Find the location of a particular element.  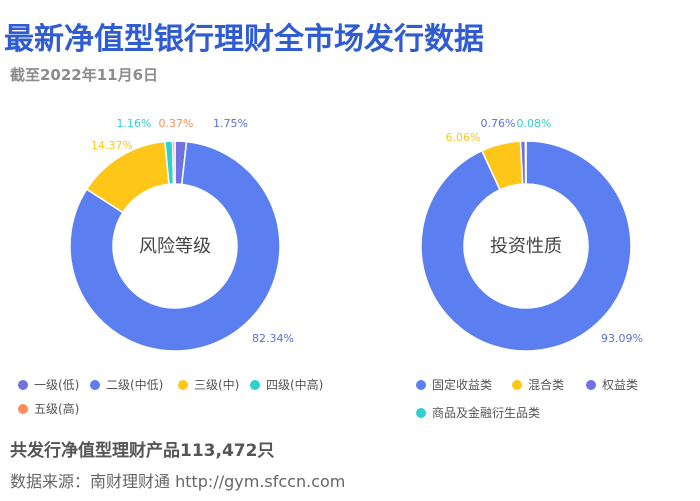

donut-0-center-label: 风险等级 is located at coordinates (175, 246).